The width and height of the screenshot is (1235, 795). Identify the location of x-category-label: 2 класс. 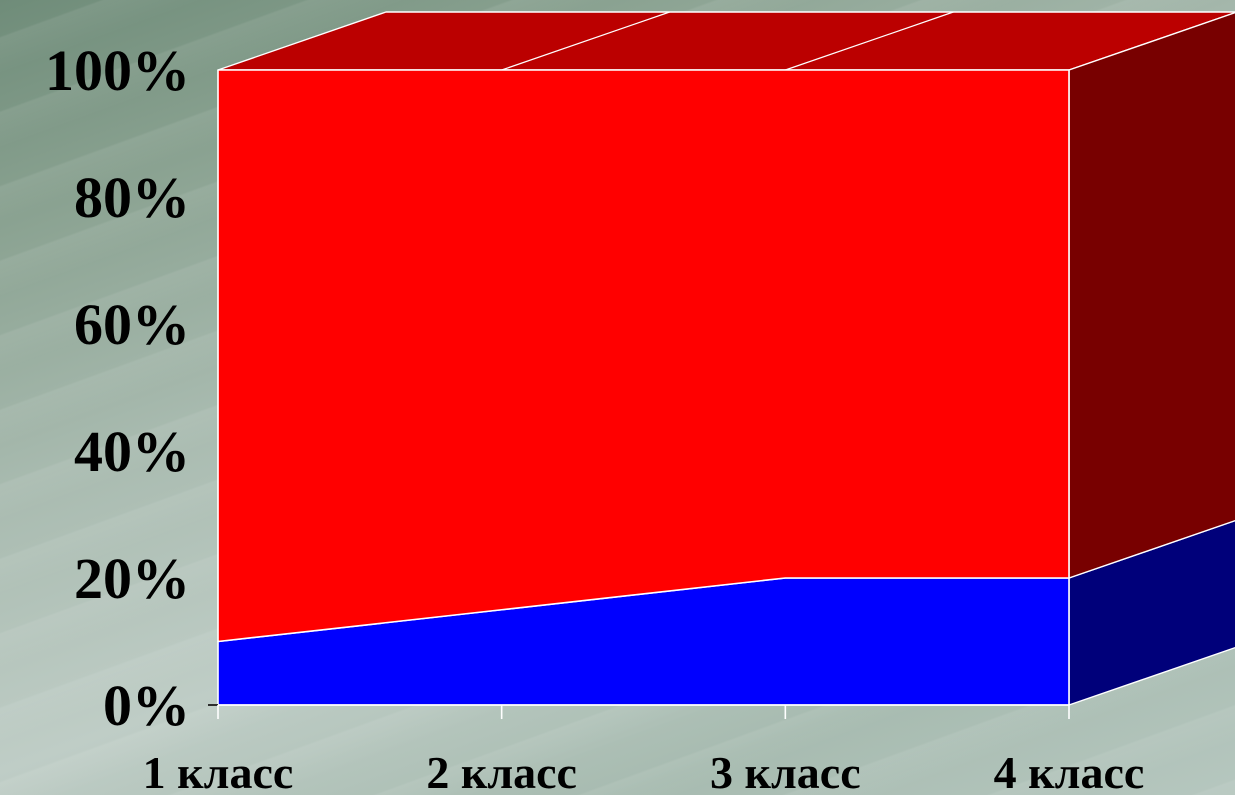
(501, 771).